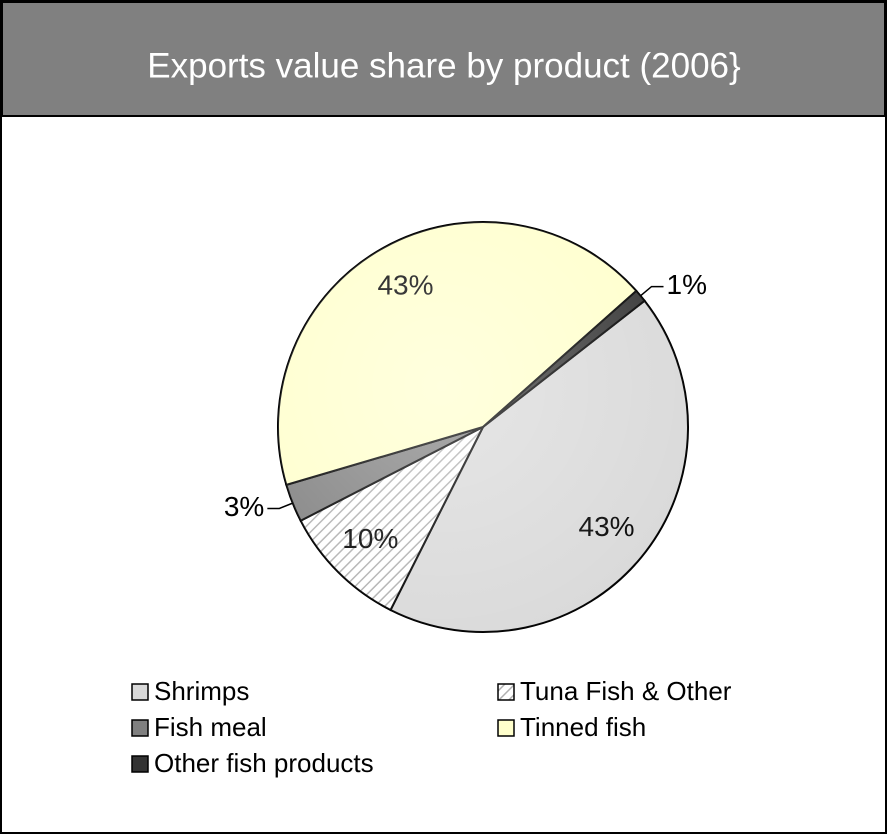  What do you see at coordinates (244, 506) in the screenshot?
I see `data-label: 3%` at bounding box center [244, 506].